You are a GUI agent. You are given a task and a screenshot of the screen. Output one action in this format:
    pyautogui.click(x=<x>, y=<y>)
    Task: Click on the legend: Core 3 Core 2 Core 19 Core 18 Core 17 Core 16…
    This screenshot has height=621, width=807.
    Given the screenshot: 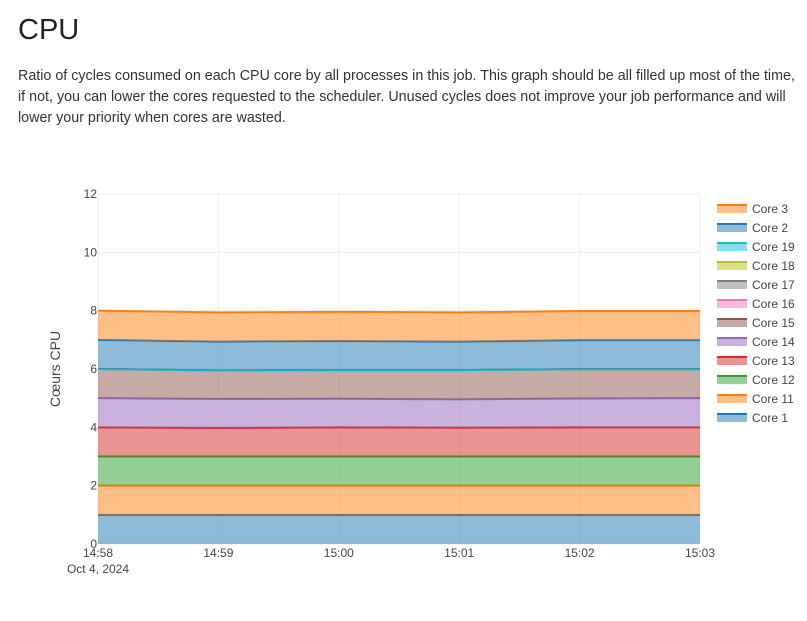 What is the action you would take?
    pyautogui.click(x=756, y=313)
    